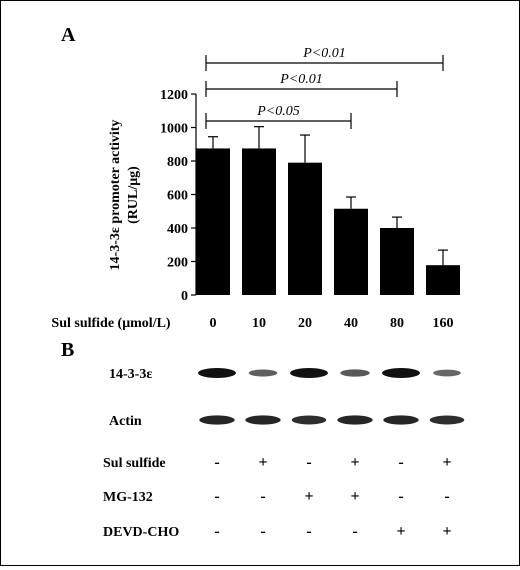 Image resolution: width=520 pixels, height=570 pixels. What do you see at coordinates (177, 162) in the screenshot?
I see `y-tick-label-800: 800` at bounding box center [177, 162].